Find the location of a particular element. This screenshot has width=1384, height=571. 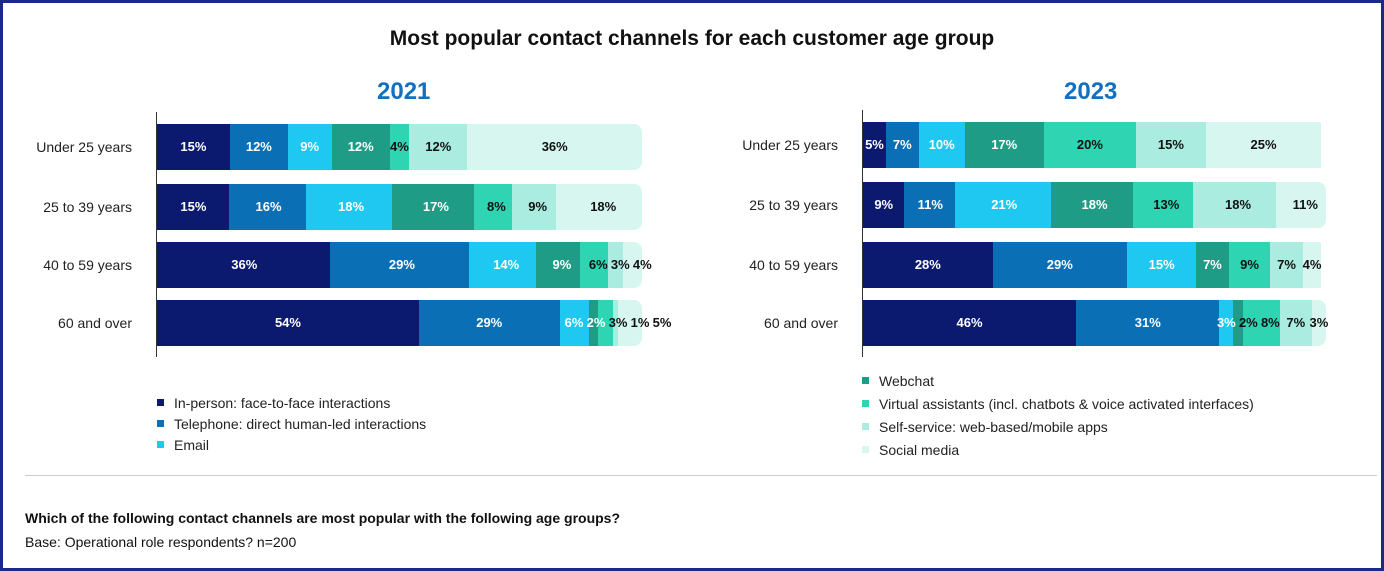

data-label: 46% is located at coordinates (969, 322).